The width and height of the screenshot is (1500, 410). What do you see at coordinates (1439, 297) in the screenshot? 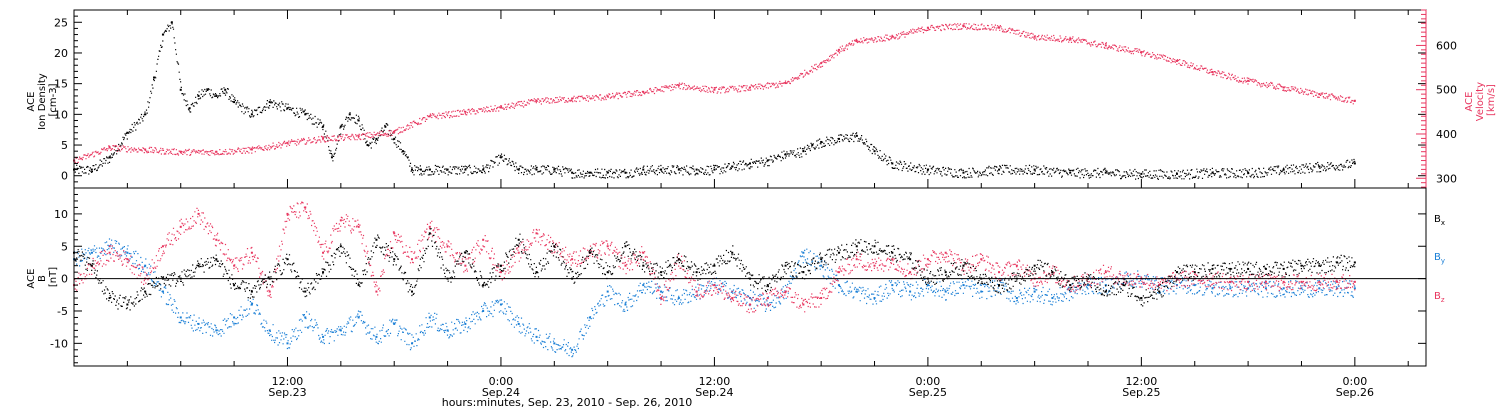
I see `legend-bz: Bz` at bounding box center [1439, 297].